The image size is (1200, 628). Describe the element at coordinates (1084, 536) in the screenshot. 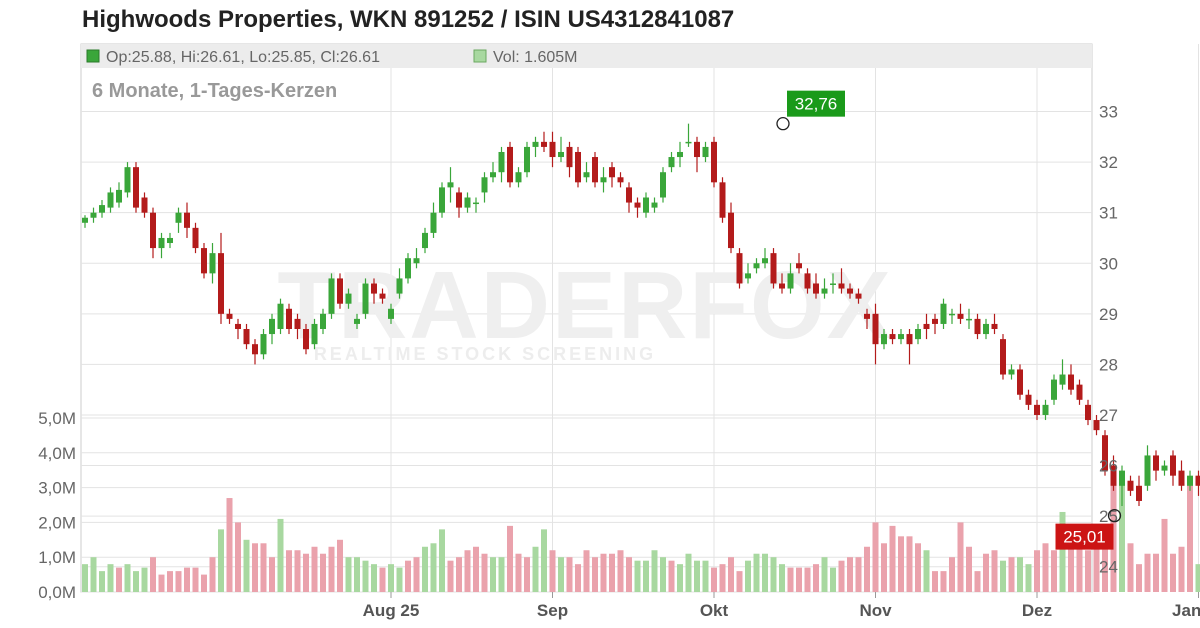

I see `low-badge` at that location.